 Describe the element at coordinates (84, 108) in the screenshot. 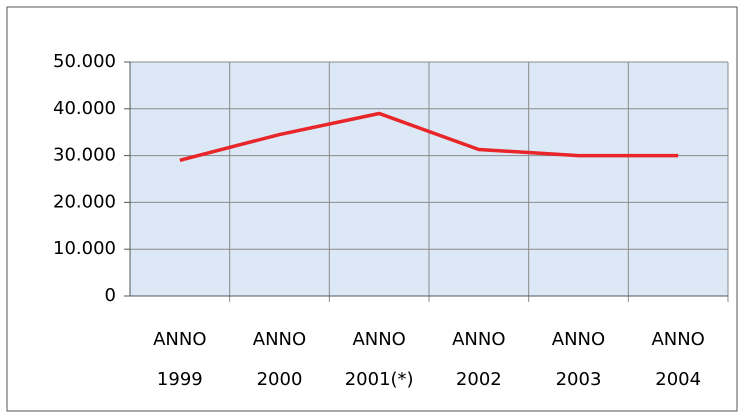

I see `y-tick-label: 40.000` at that location.